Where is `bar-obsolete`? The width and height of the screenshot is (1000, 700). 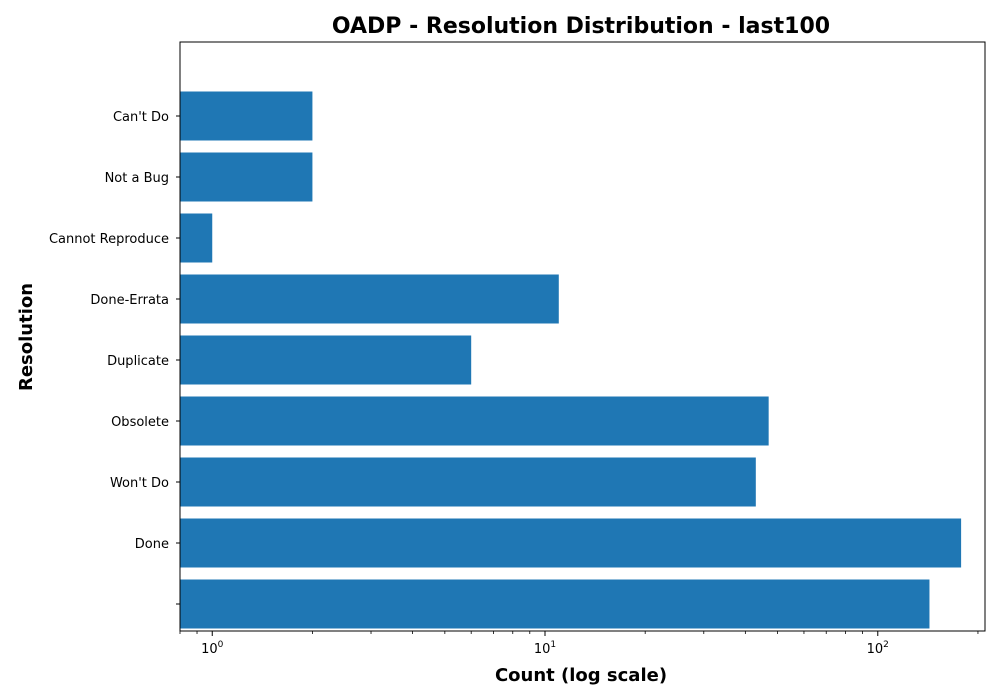 bar-obsolete is located at coordinates (474, 421).